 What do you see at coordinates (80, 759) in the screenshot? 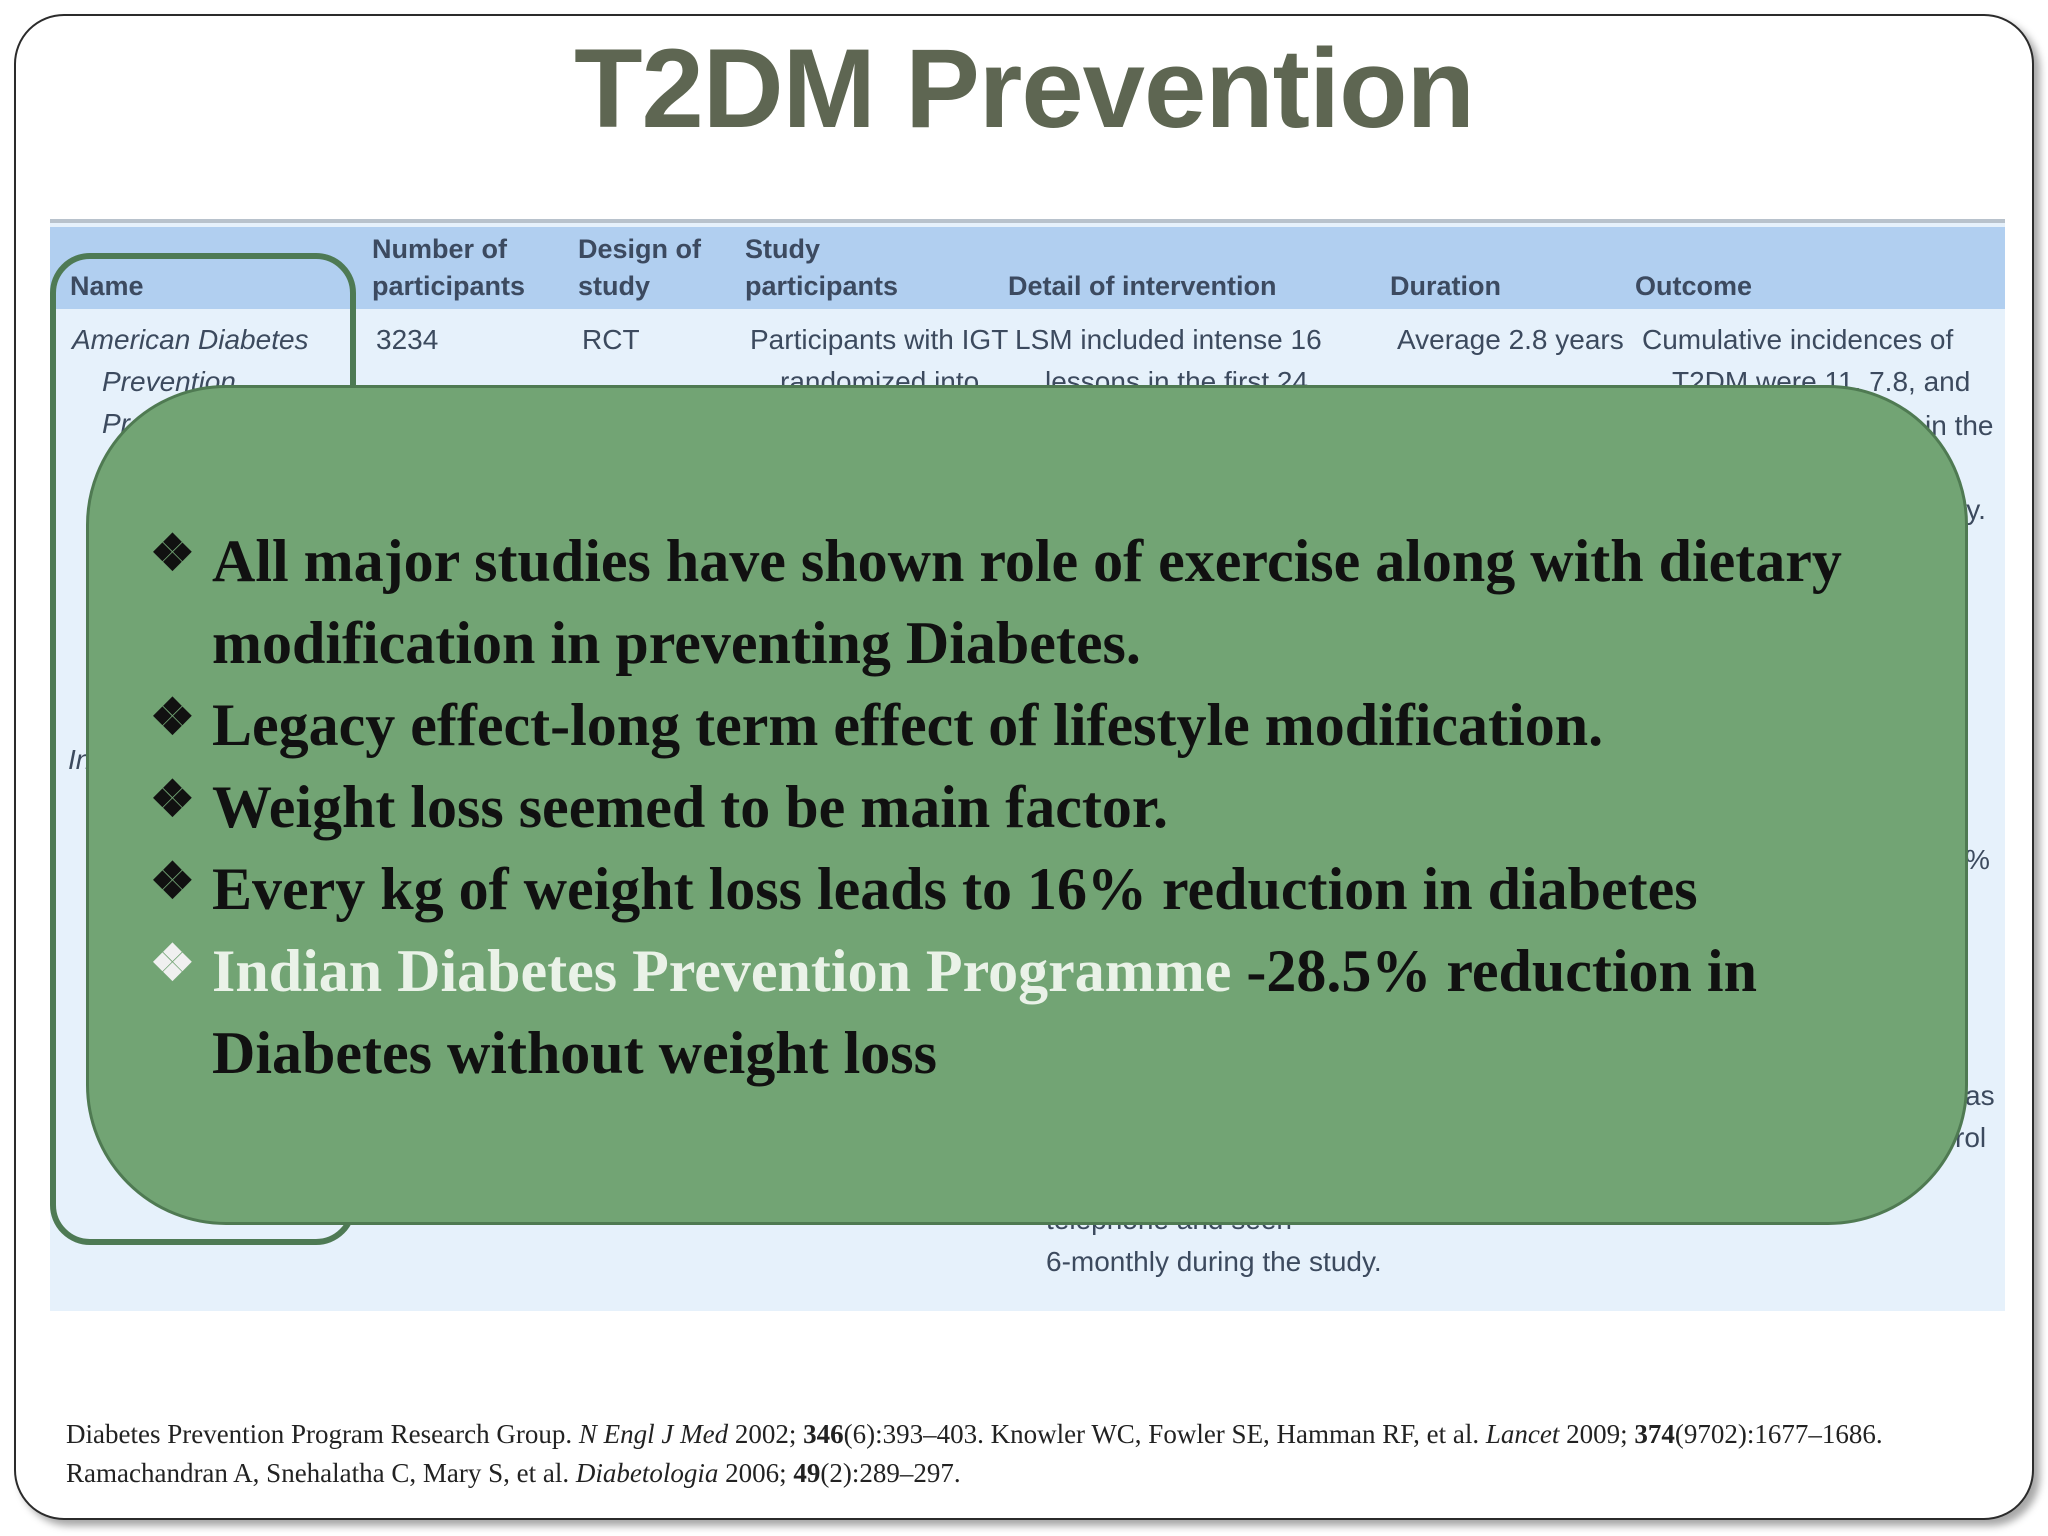
I see `row2-name-fragment: In` at bounding box center [80, 759].